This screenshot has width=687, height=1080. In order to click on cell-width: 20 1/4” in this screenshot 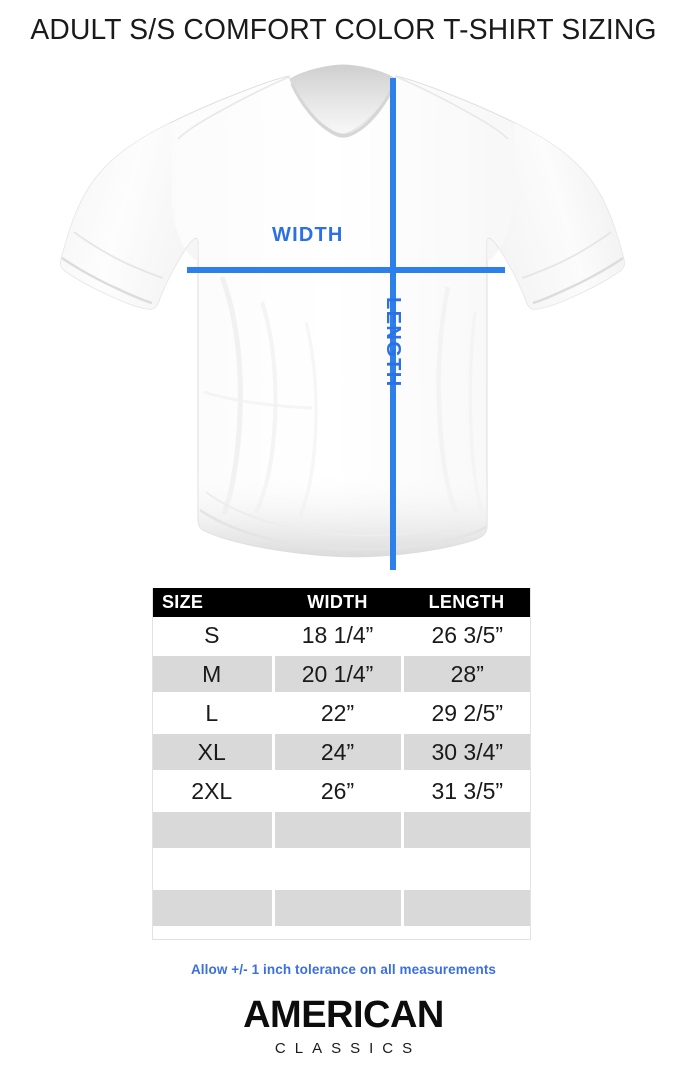, I will do `click(338, 674)`.